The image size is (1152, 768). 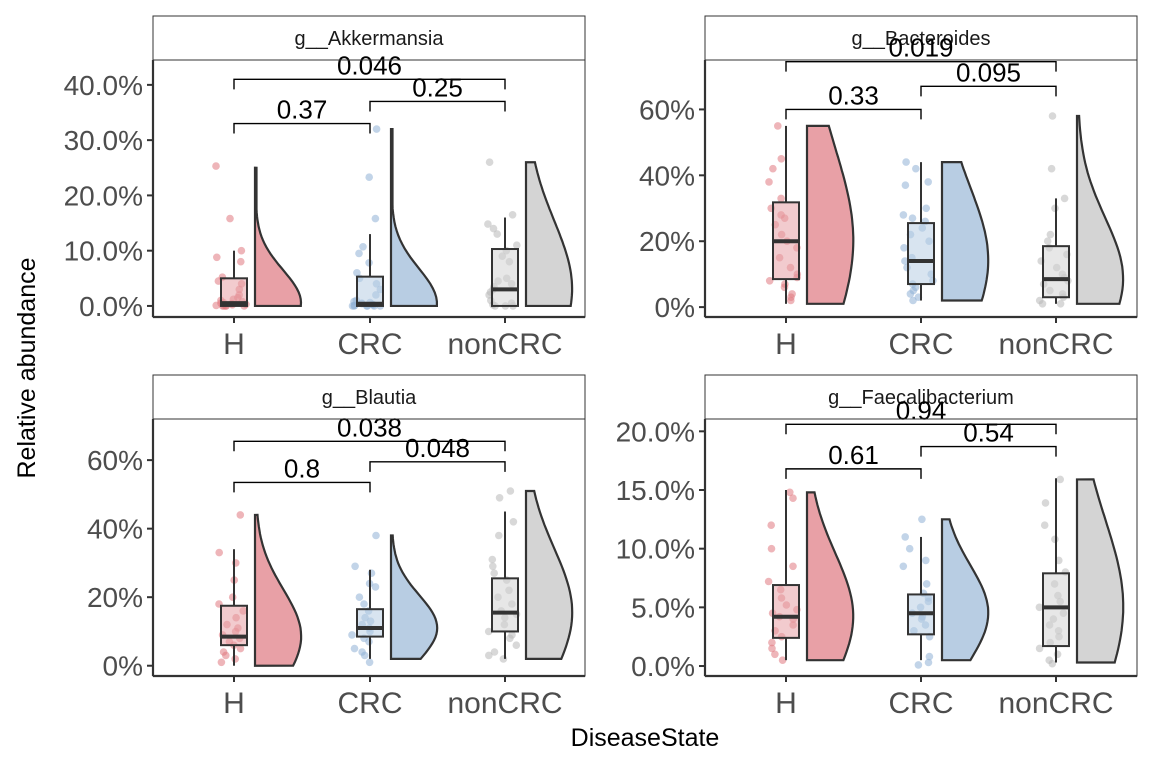 I want to click on p-value-label: 0.37, so click(x=302, y=110).